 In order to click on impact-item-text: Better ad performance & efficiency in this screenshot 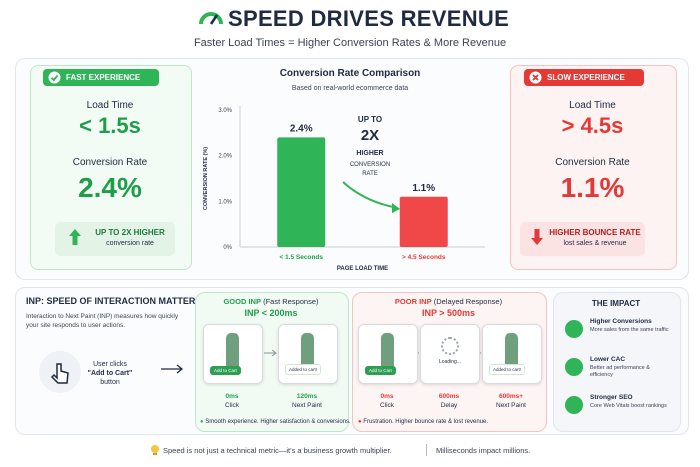, I will do `click(620, 371)`.